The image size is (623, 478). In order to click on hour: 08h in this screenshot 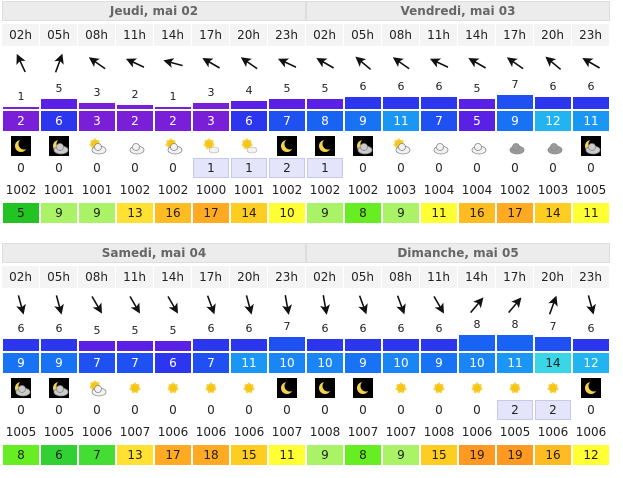, I will do `click(97, 277)`.